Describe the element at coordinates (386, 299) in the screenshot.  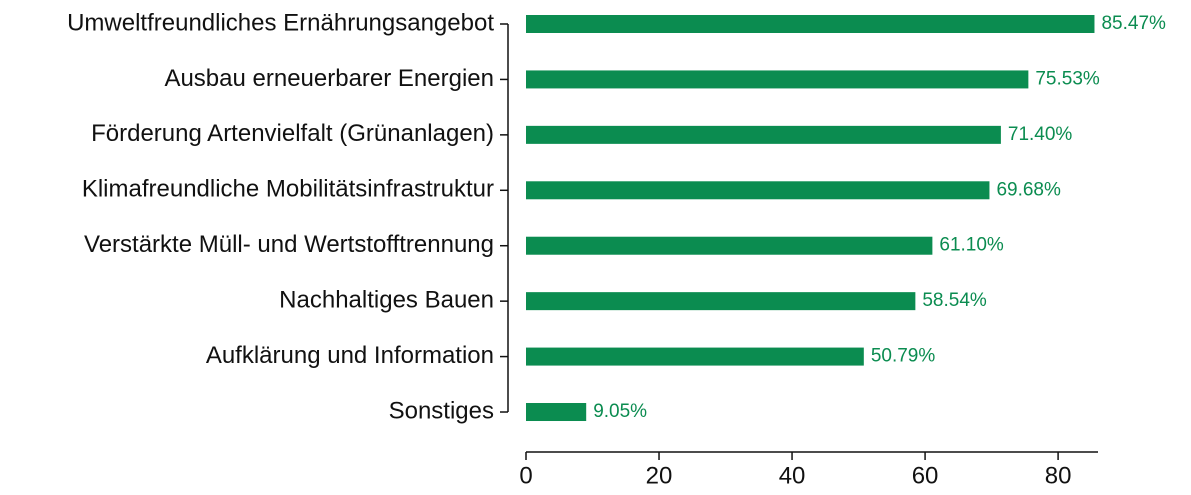
I see `y-tick-label: Nachhaltiges Bauen` at that location.